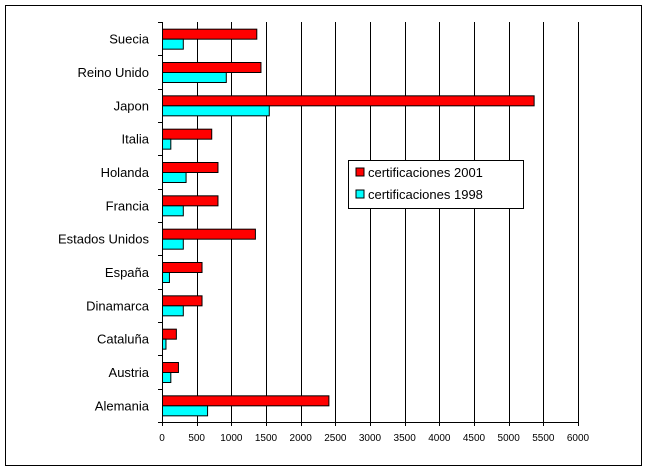 Image resolution: width=647 pixels, height=472 pixels. What do you see at coordinates (196, 438) in the screenshot?
I see `x-tick-label: 500` at bounding box center [196, 438].